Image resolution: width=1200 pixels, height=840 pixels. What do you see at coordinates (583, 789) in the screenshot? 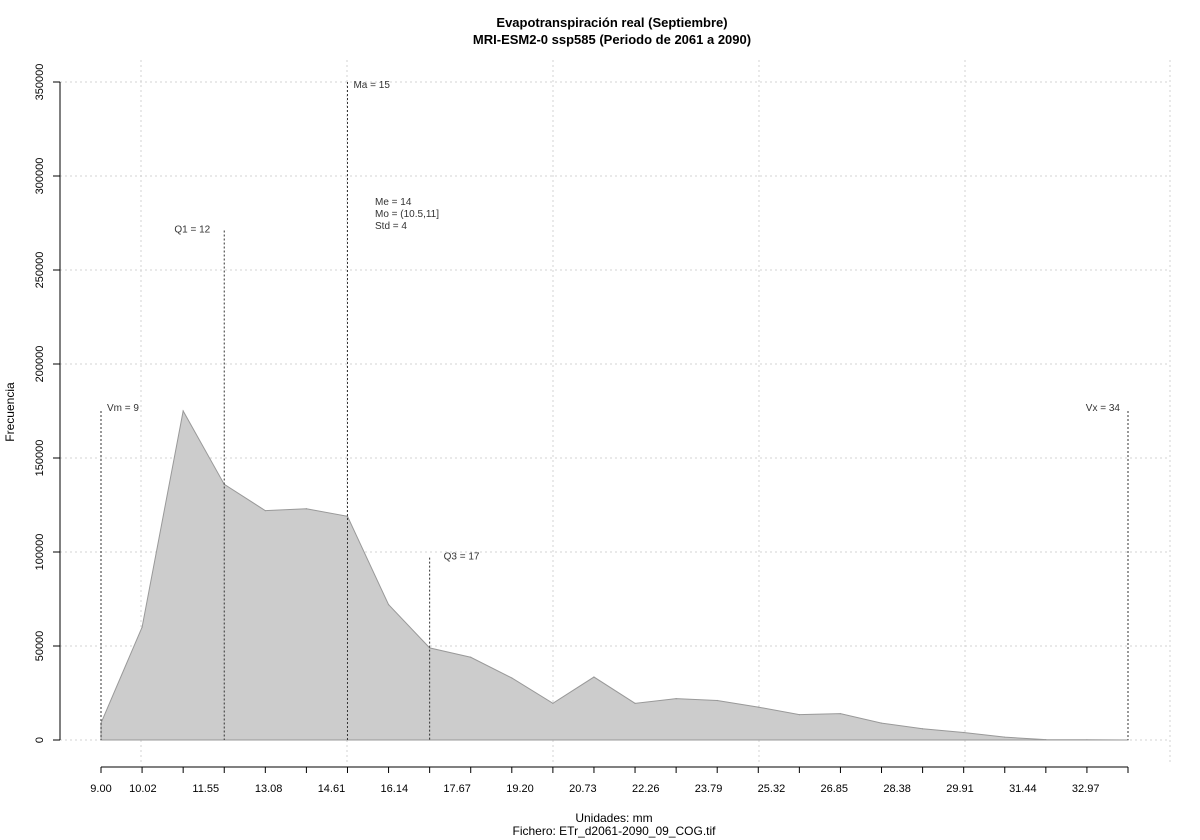
I see `x-tick-label: 20.73` at bounding box center [583, 789].